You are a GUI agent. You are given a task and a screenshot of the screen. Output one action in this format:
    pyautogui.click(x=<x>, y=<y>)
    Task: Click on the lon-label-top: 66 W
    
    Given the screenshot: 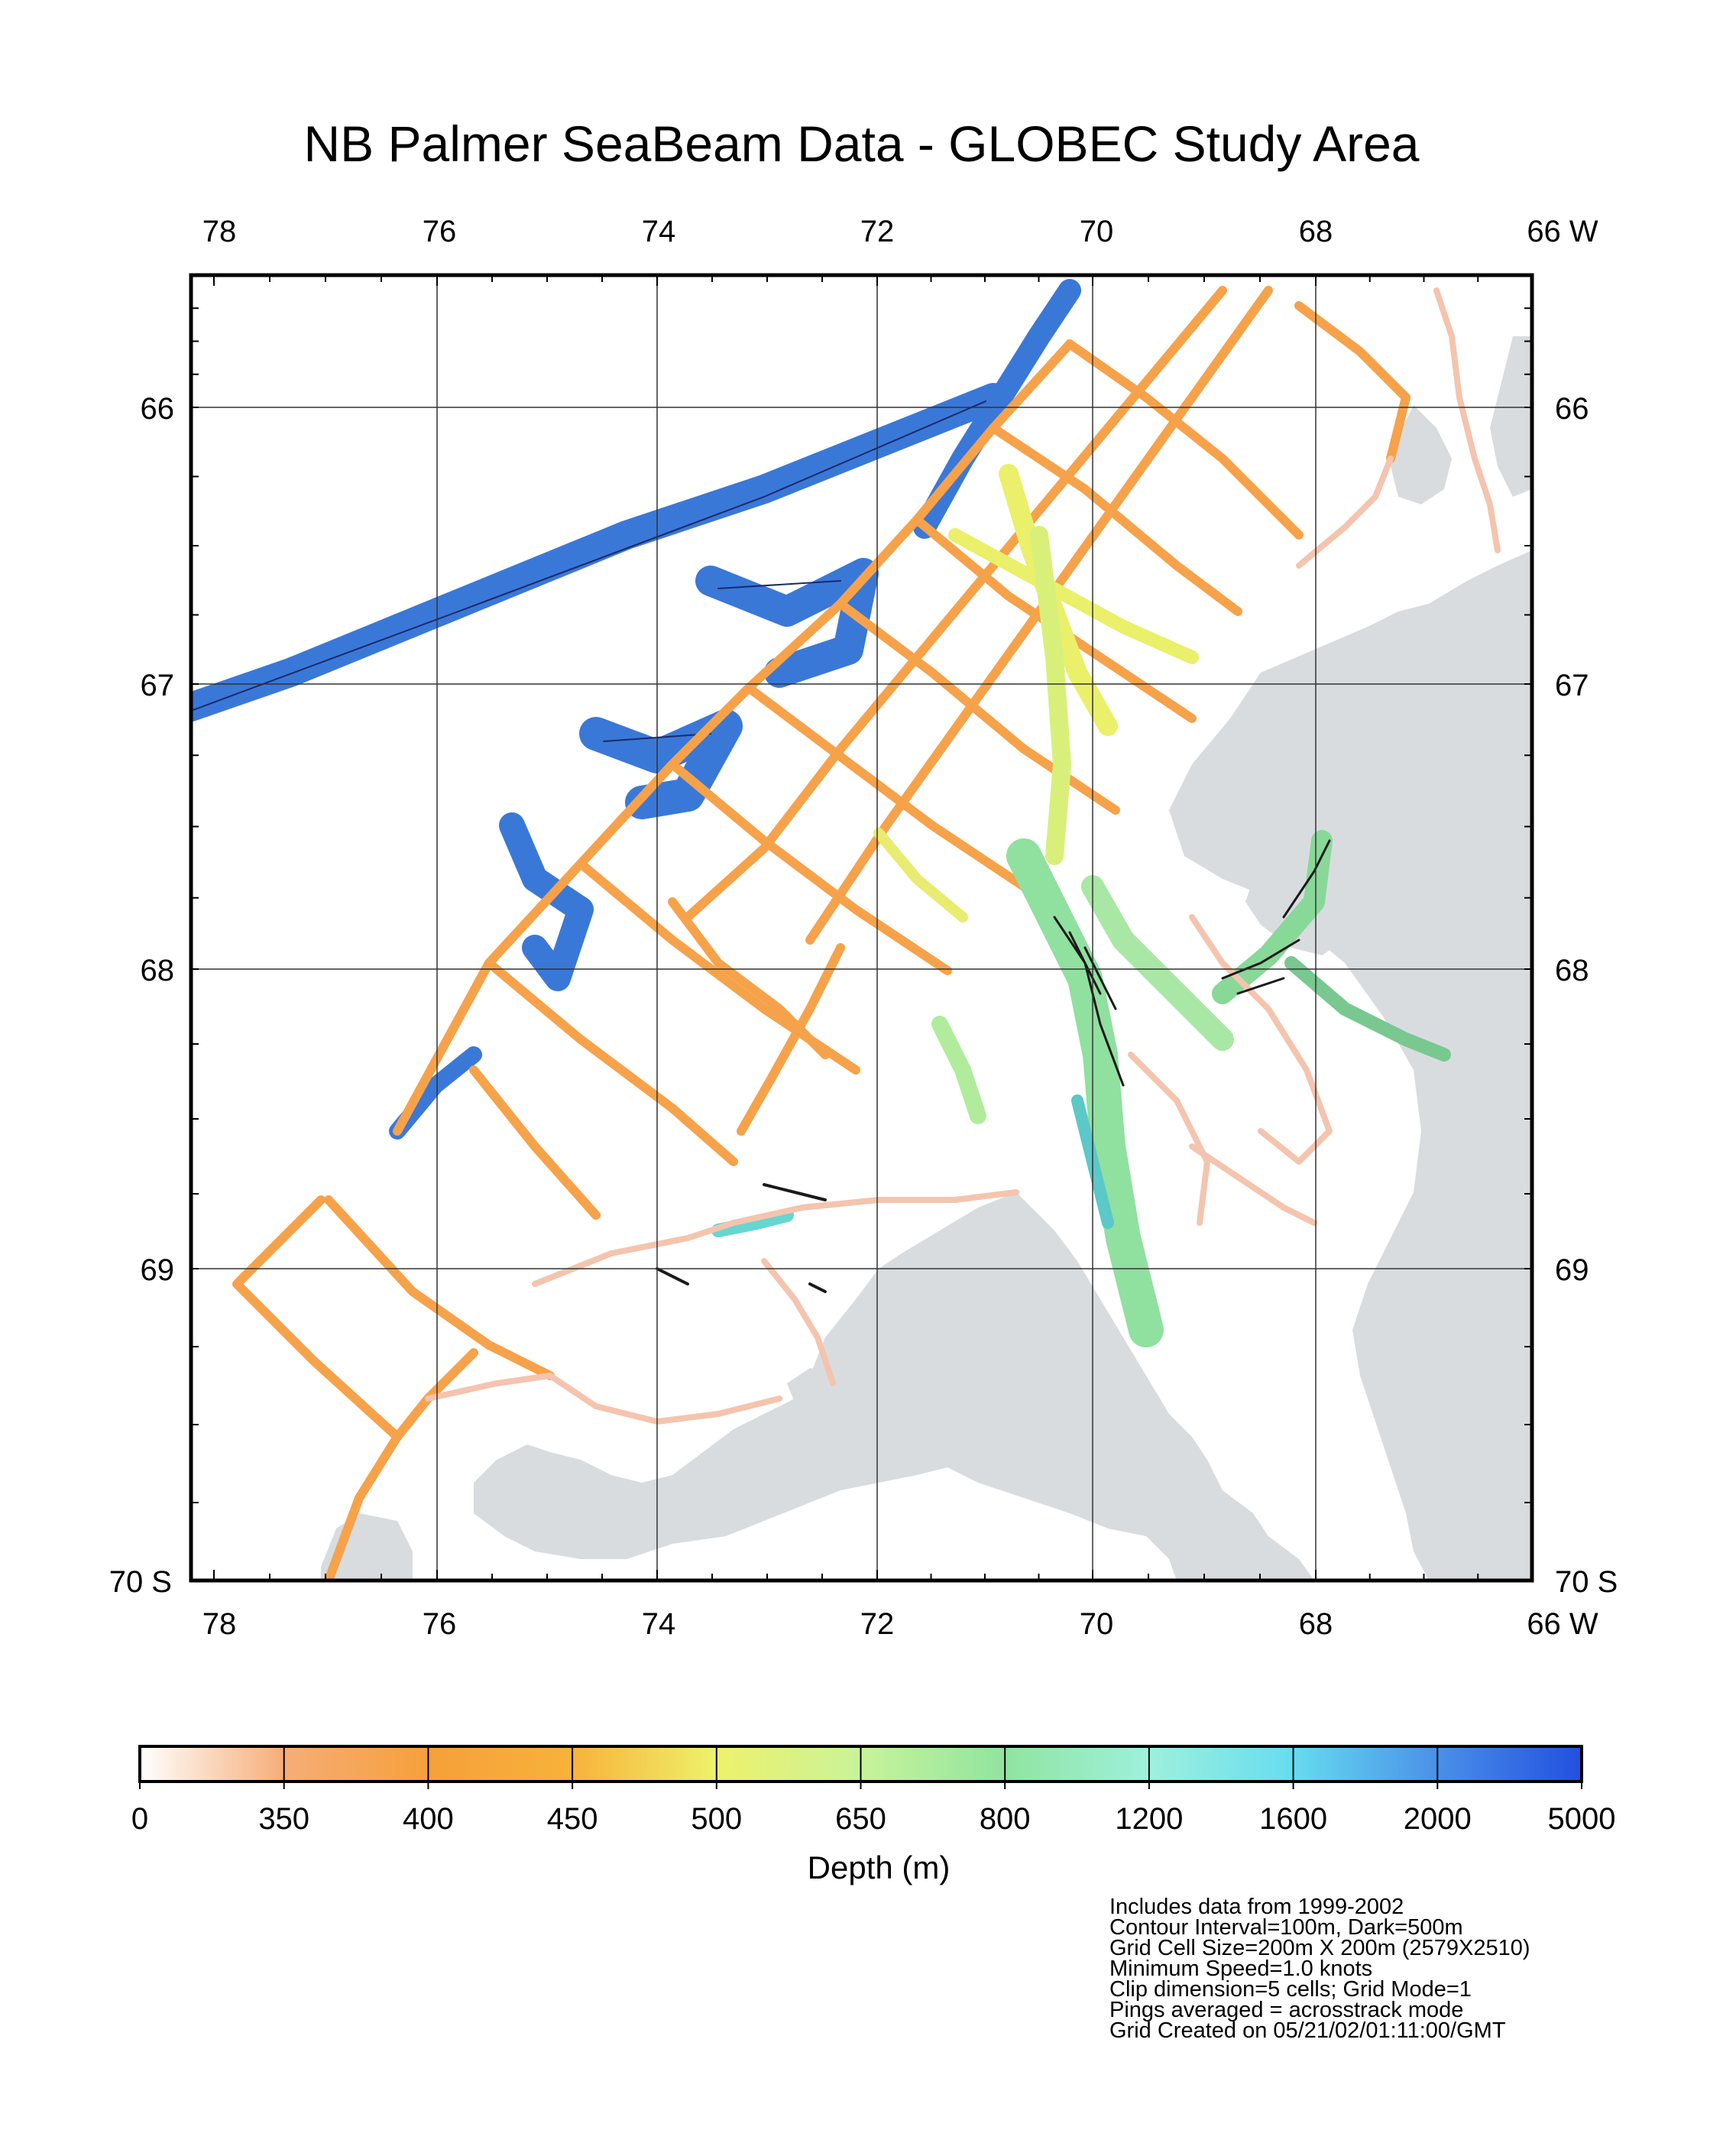 What is the action you would take?
    pyautogui.click(x=1562, y=231)
    